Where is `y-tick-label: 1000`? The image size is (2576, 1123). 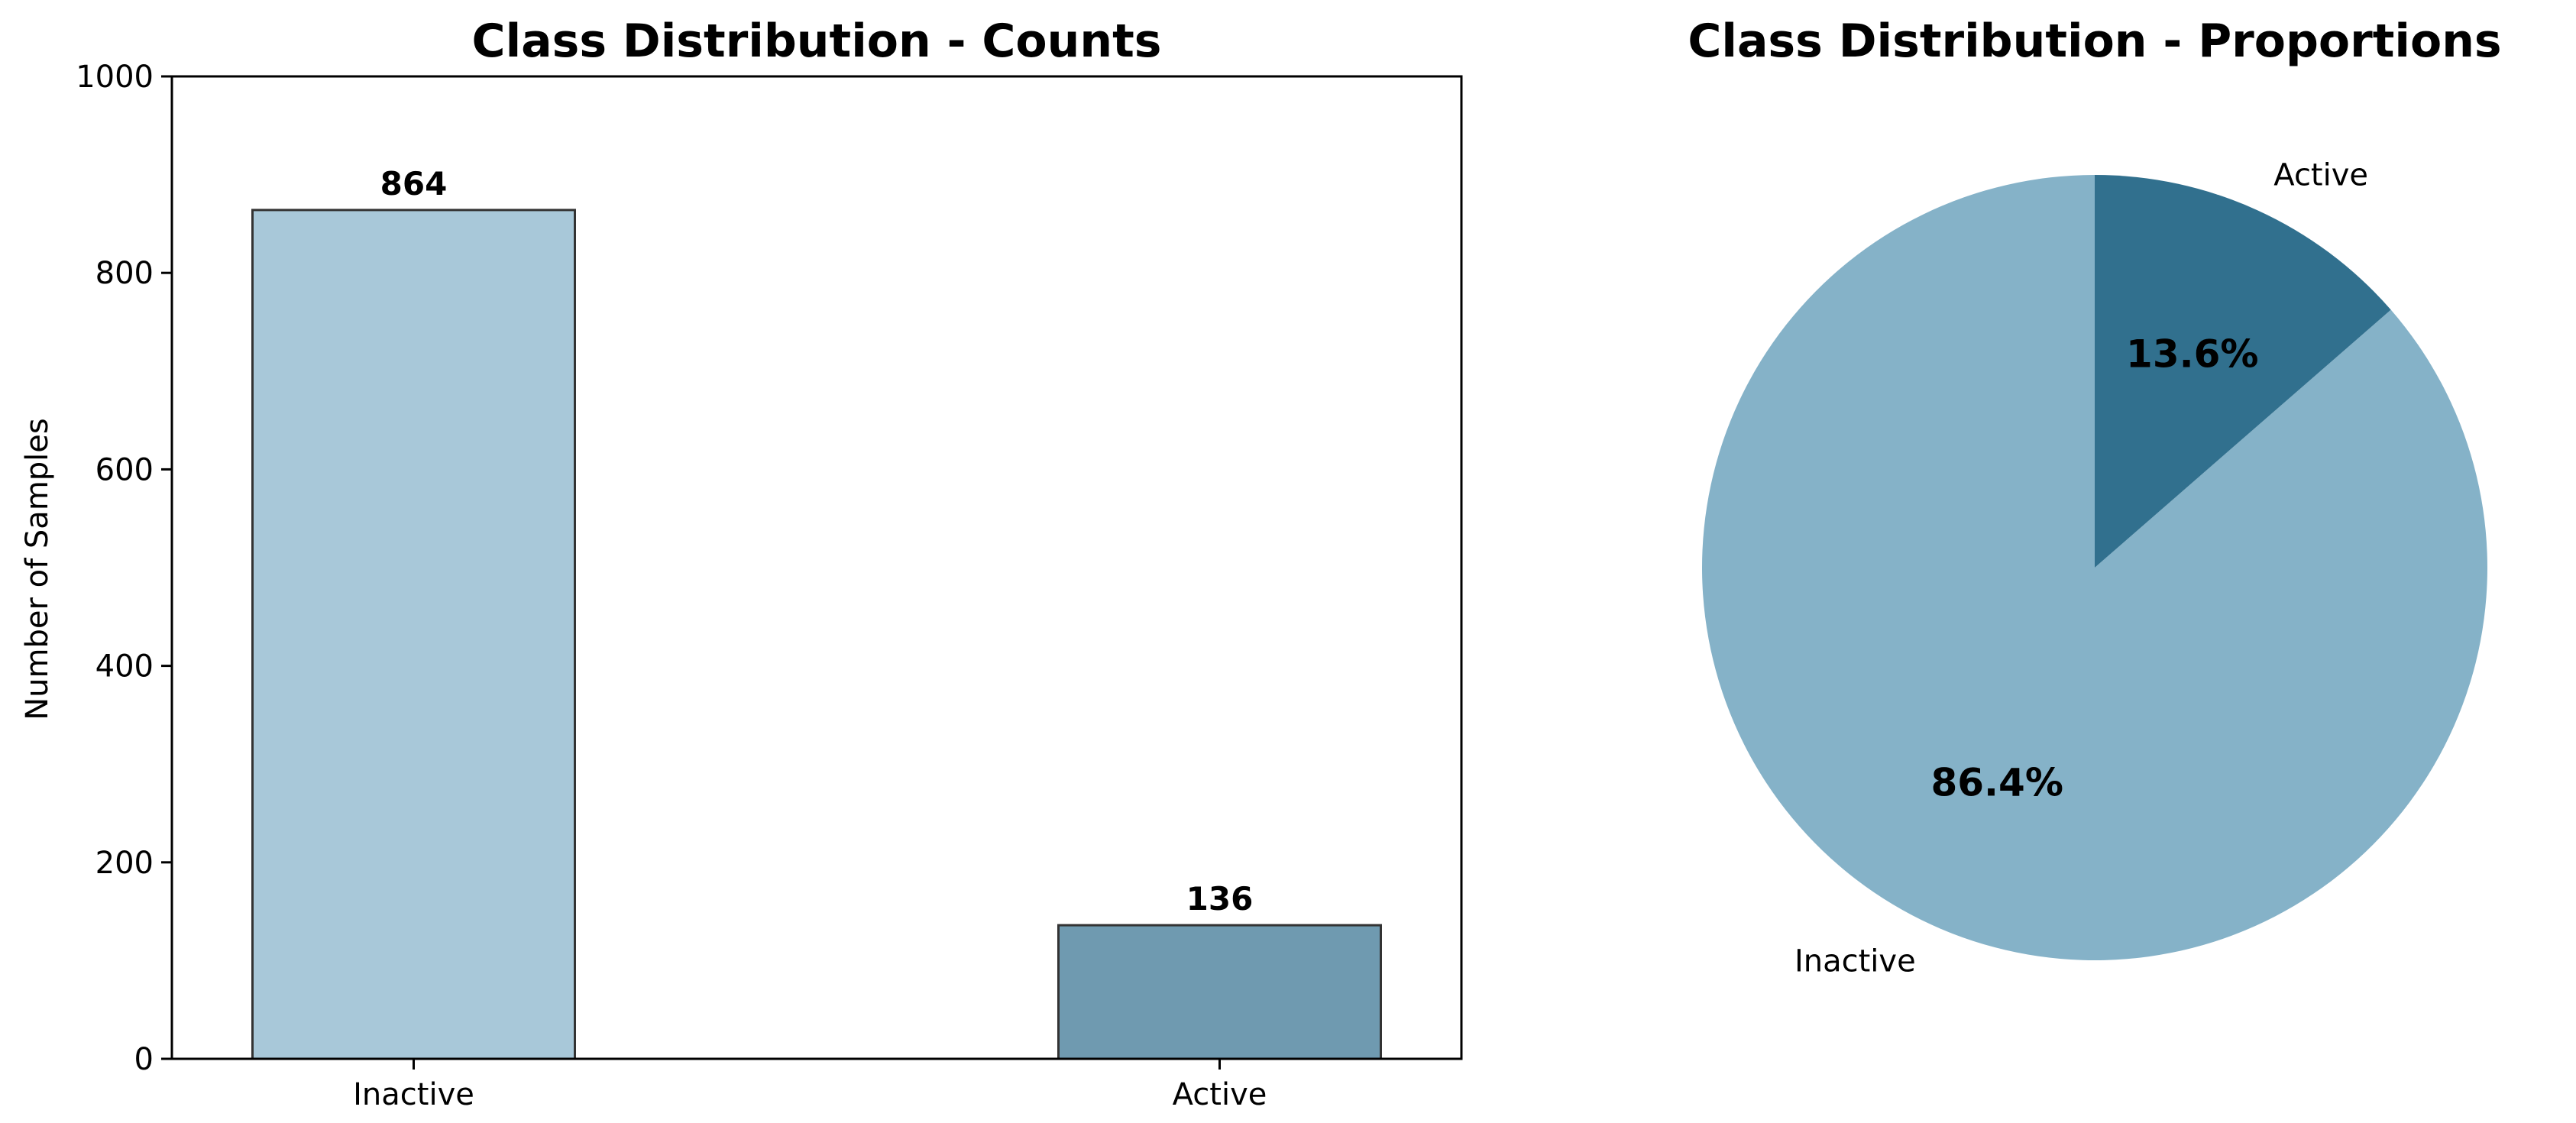
y-tick-label: 1000 is located at coordinates (115, 78).